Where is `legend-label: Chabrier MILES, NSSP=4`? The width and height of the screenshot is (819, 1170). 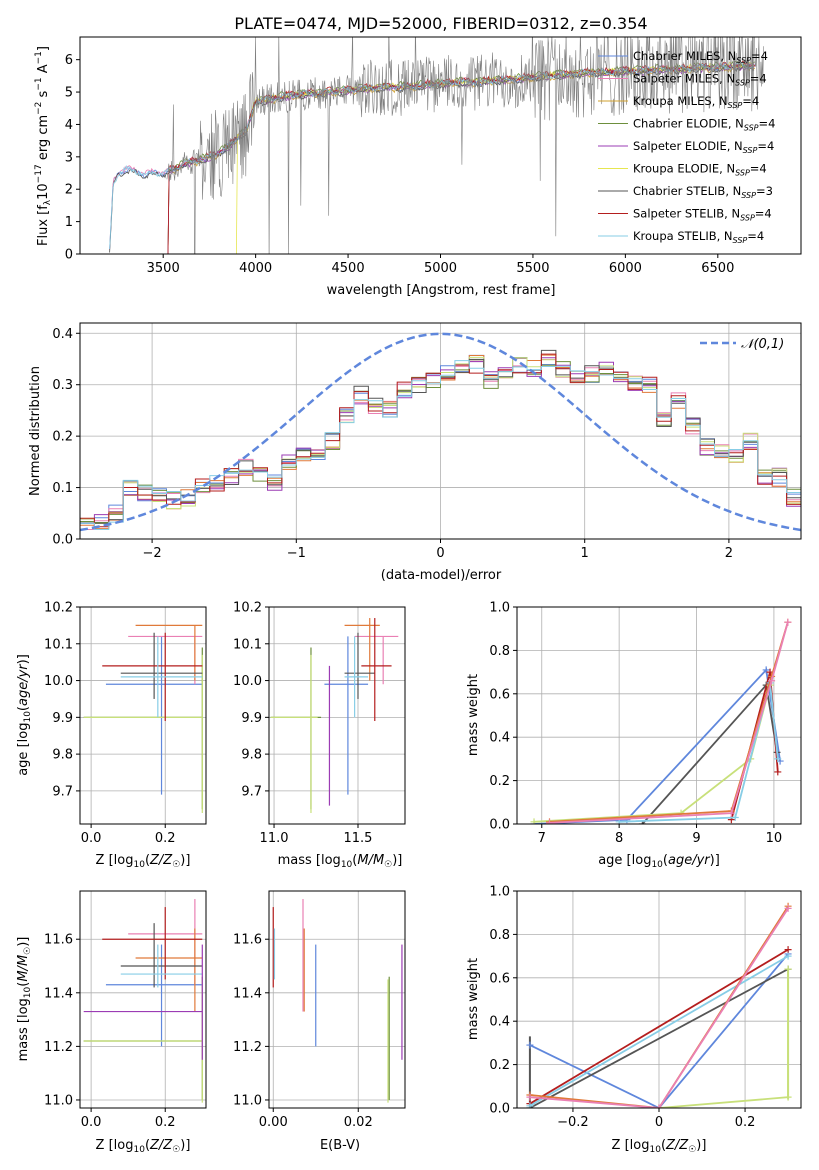
legend-label: Chabrier MILES, NSSP=4 is located at coordinates (700, 57).